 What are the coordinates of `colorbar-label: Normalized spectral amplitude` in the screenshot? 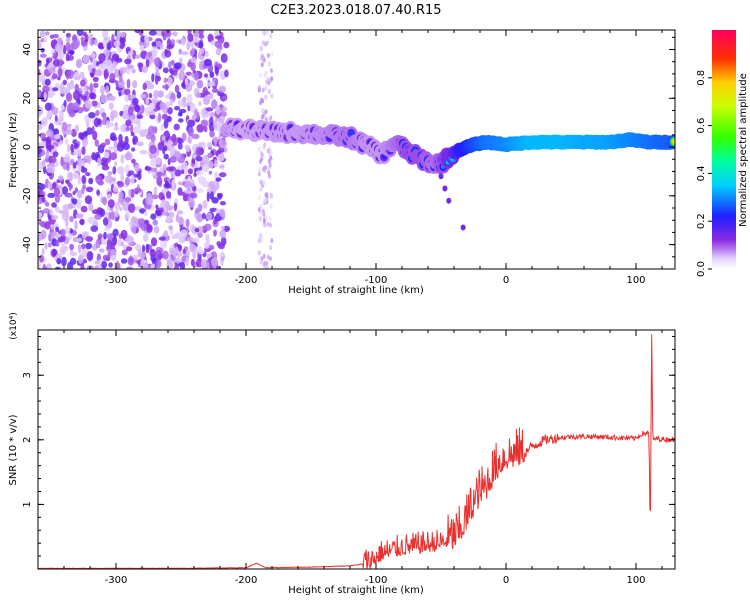 It's located at (743, 150).